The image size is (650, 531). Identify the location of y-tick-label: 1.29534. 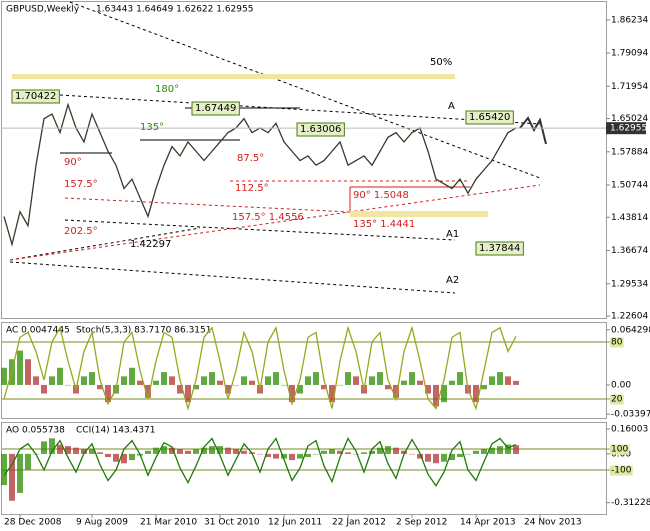
(629, 284).